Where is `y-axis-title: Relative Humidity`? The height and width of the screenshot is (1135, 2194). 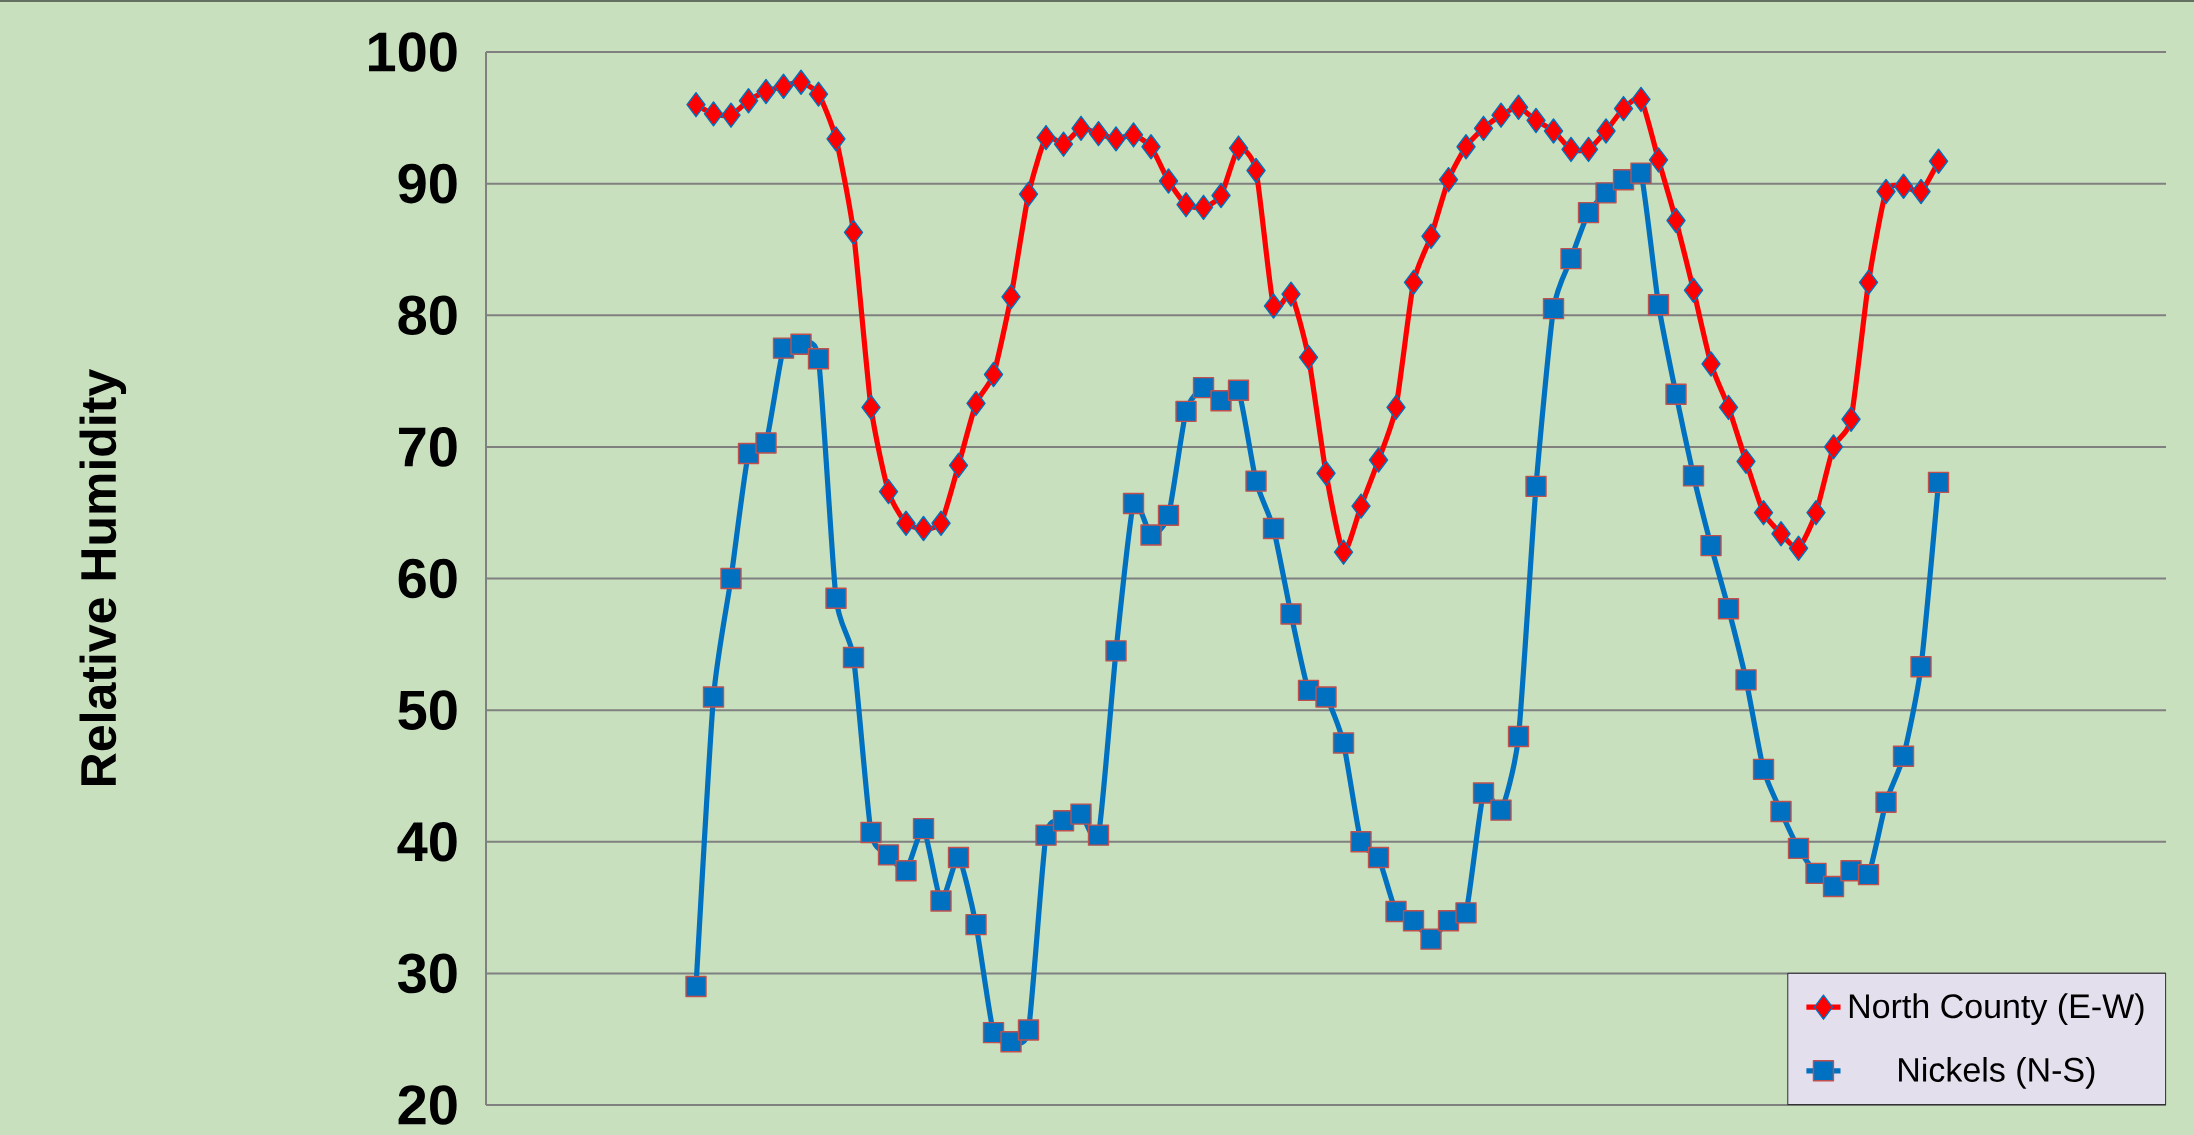 y-axis-title: Relative Humidity is located at coordinates (103, 577).